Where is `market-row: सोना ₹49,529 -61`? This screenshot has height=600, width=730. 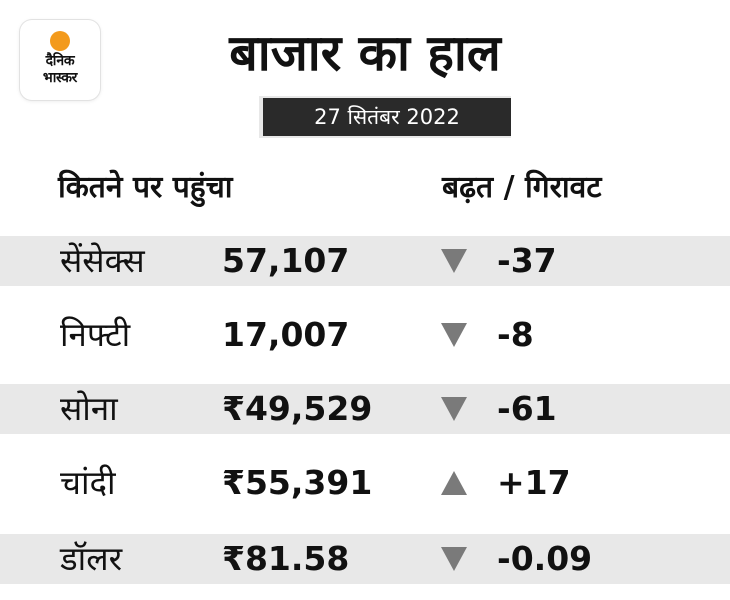 market-row: सोना ₹49,529 -61 is located at coordinates (365, 409).